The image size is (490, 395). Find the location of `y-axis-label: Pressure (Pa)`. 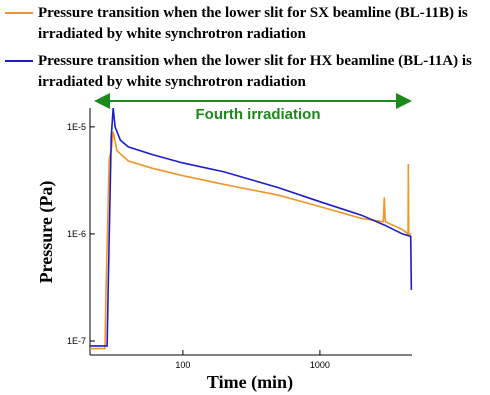

y-axis-label: Pressure (Pa) is located at coordinates (46, 232).